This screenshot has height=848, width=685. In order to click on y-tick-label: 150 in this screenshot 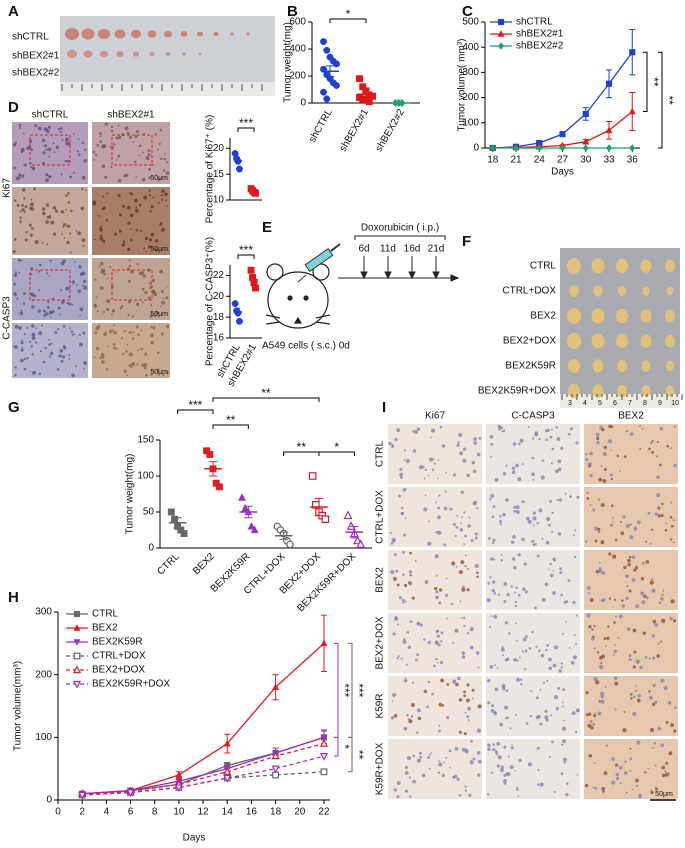, I will do `click(145, 440)`.